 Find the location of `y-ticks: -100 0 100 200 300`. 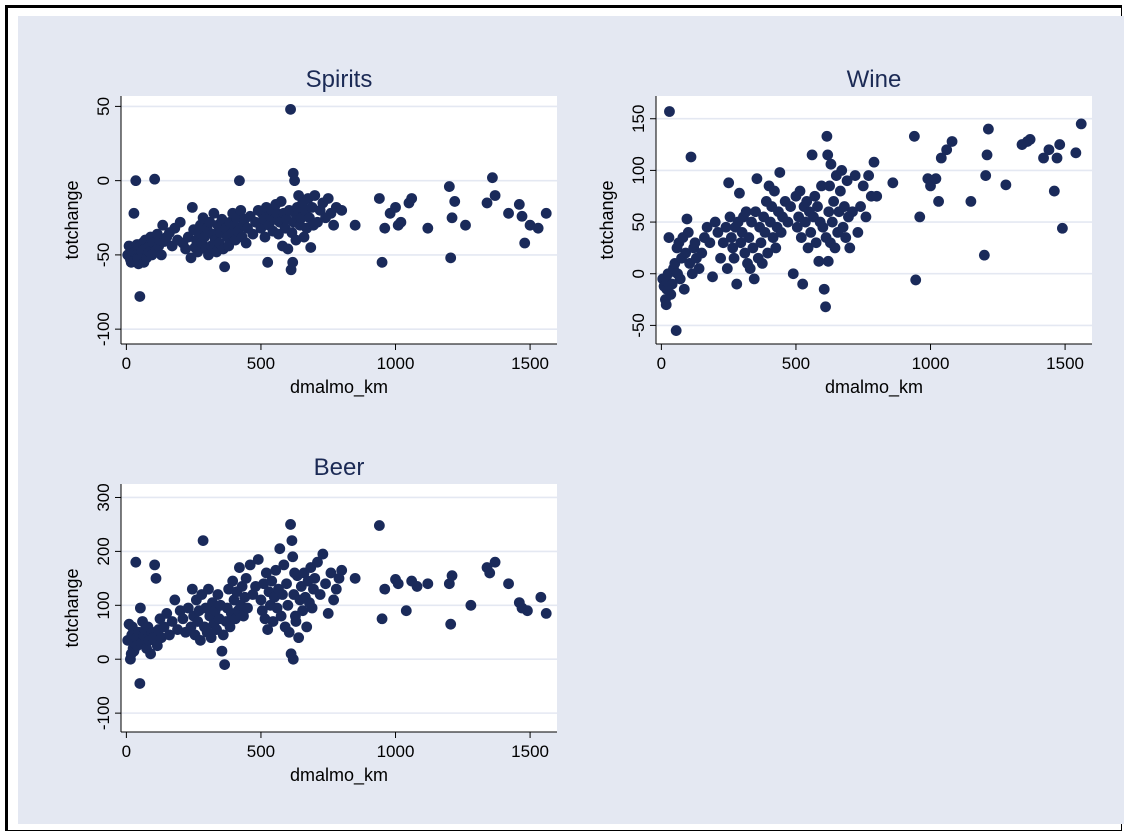

y-ticks: -100 0 100 200 300 is located at coordinates (107, 606).